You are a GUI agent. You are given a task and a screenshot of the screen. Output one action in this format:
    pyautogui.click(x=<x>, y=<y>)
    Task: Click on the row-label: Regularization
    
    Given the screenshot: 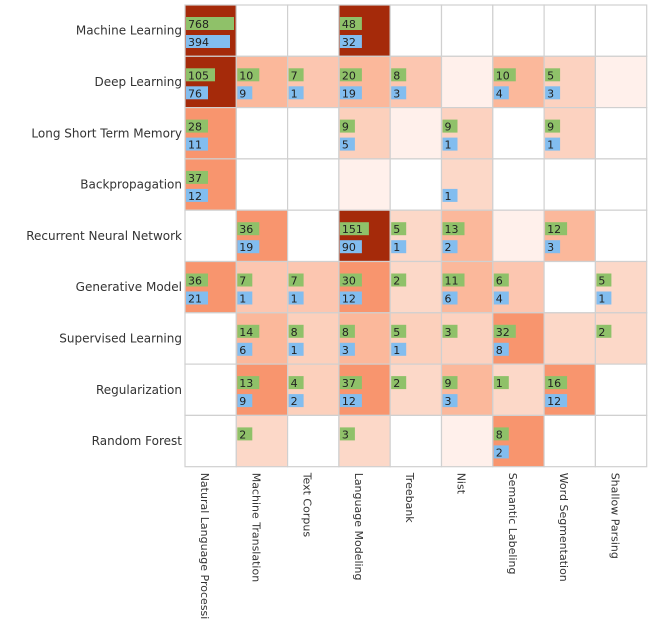 What is the action you would take?
    pyautogui.click(x=139, y=390)
    